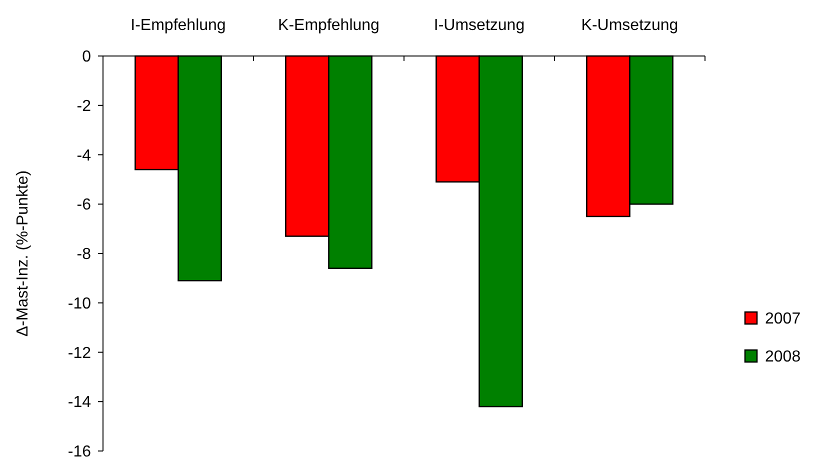  I want to click on y-tick-label: -2, so click(84, 106).